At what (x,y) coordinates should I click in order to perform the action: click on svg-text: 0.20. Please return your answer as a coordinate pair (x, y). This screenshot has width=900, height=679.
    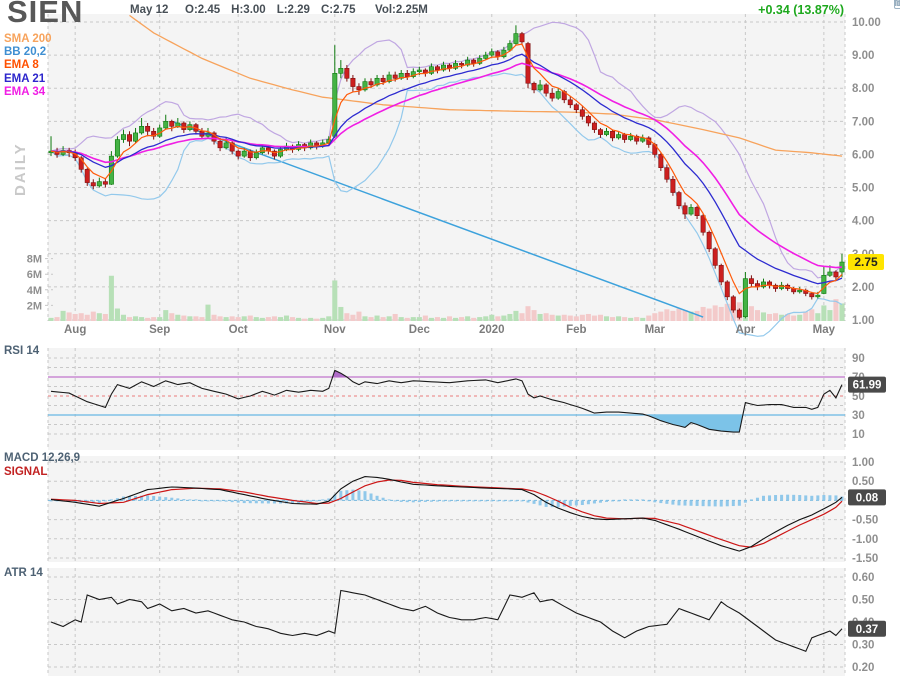
    Looking at the image, I should click on (863, 668).